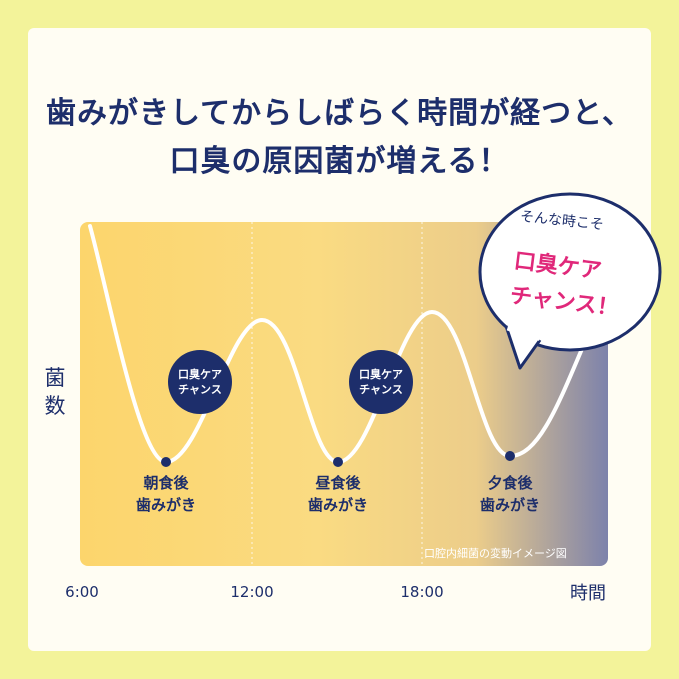  Describe the element at coordinates (166, 494) in the screenshot. I see `marker-label-breakfast: 朝食後 歯みがき` at that location.